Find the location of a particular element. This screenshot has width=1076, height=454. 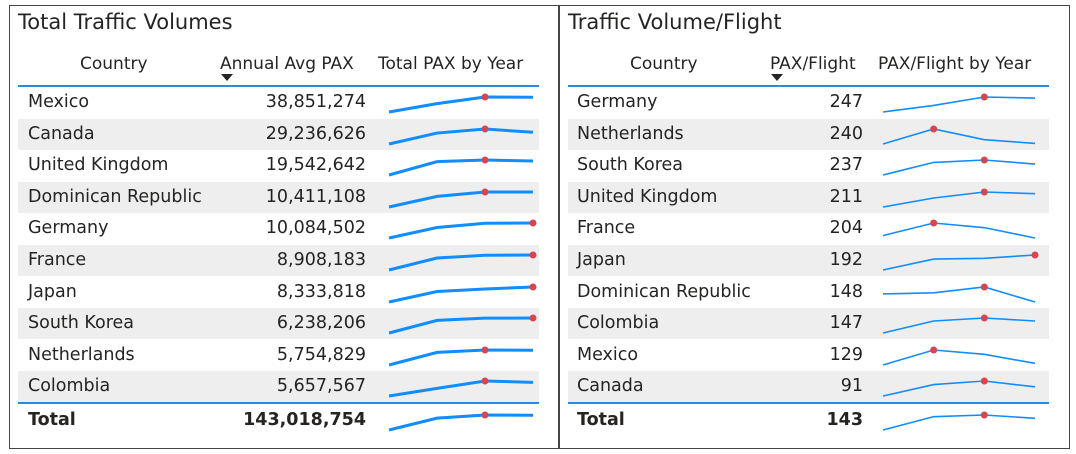

table-row: Colombia 5,657,567 is located at coordinates (278, 387).